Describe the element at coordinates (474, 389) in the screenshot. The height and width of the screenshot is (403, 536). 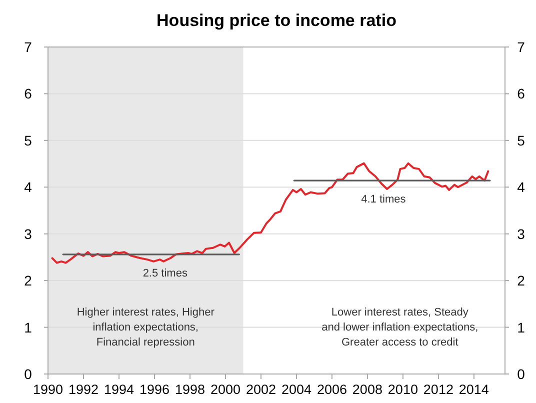
I see `x-tick-label: 2014` at that location.